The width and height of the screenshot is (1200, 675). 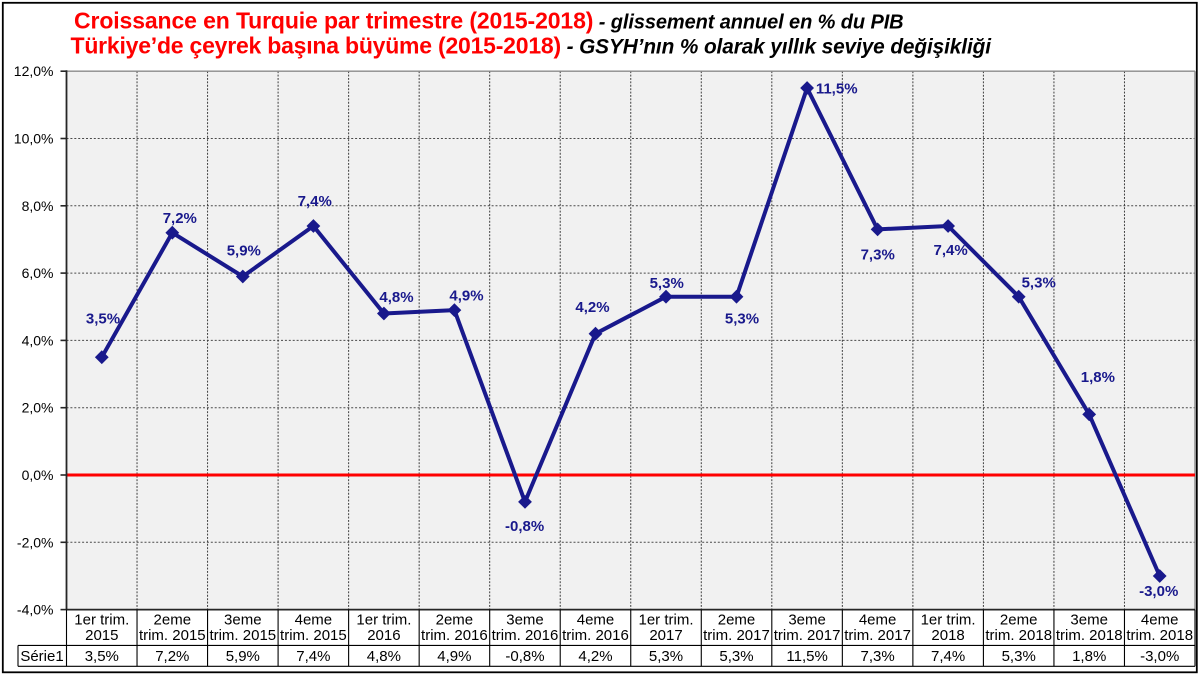 I want to click on svg-text: 2017, so click(x=665, y=635).